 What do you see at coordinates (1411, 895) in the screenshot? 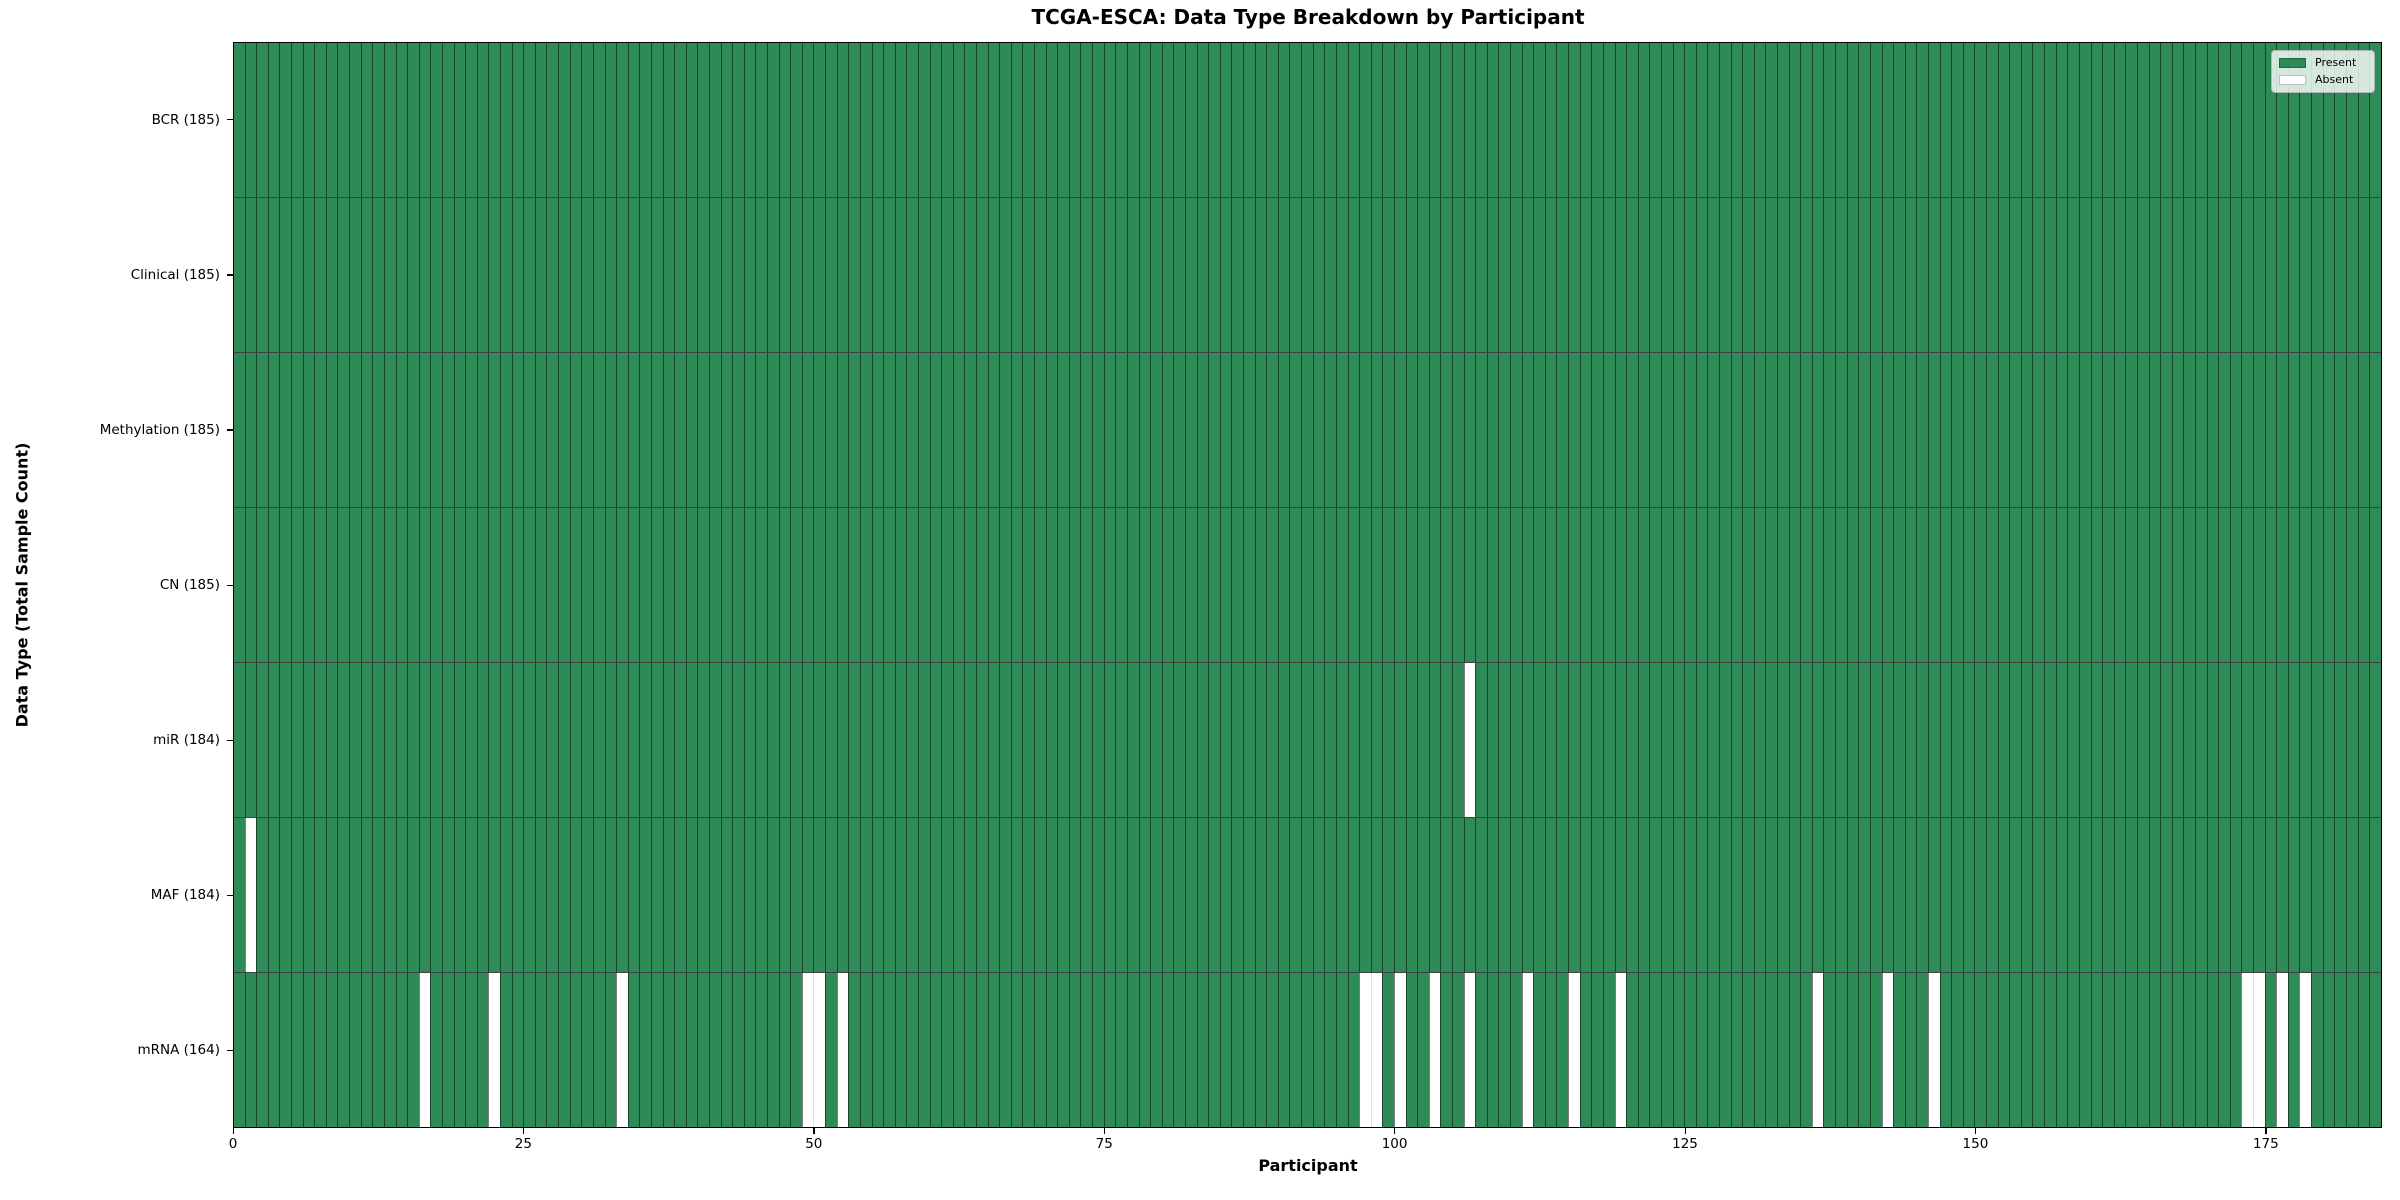
I see `cell-MAF-101-present` at bounding box center [1411, 895].